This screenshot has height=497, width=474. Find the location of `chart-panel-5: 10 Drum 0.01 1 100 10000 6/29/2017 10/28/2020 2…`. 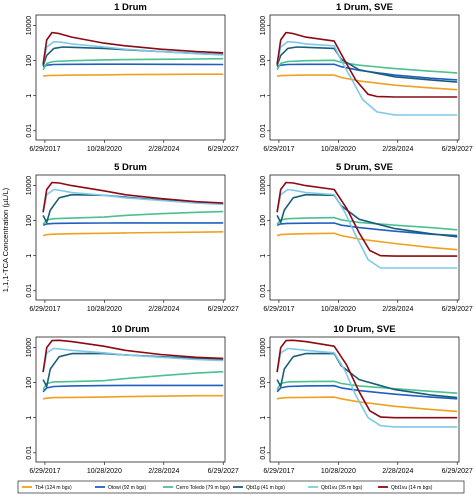

chart-panel-5: 10 Drum 0.01 1 100 10000 6/29/2017 10/28/2020 2… is located at coordinates (132, 399).